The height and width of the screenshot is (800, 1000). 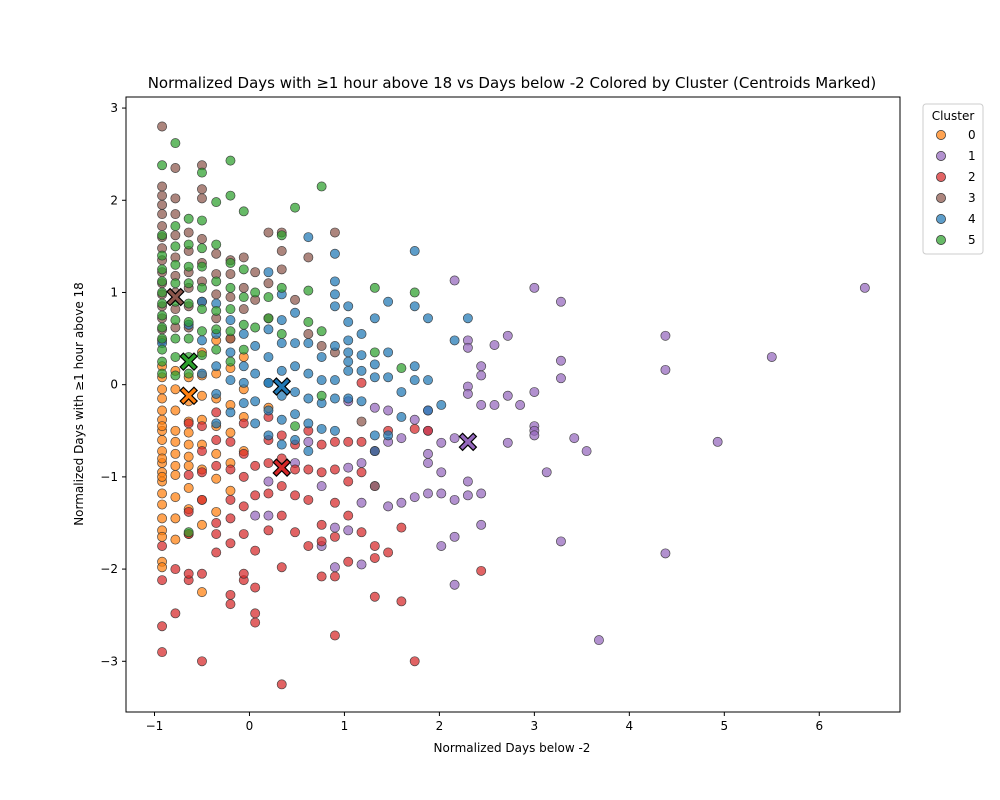 What do you see at coordinates (440, 726) in the screenshot?
I see `x-tick-label: 2` at bounding box center [440, 726].